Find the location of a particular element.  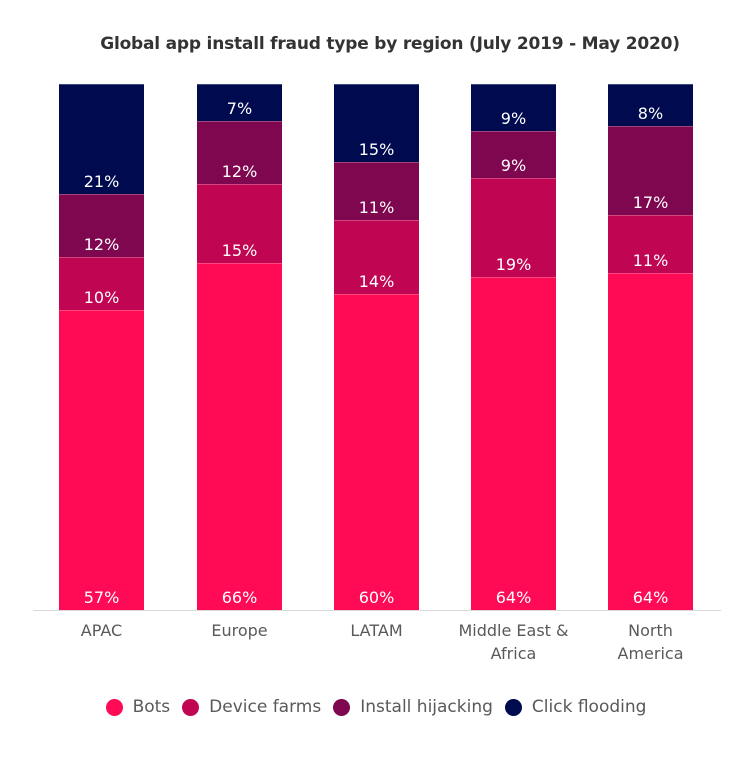

segment-bots: 57% is located at coordinates (101, 460).